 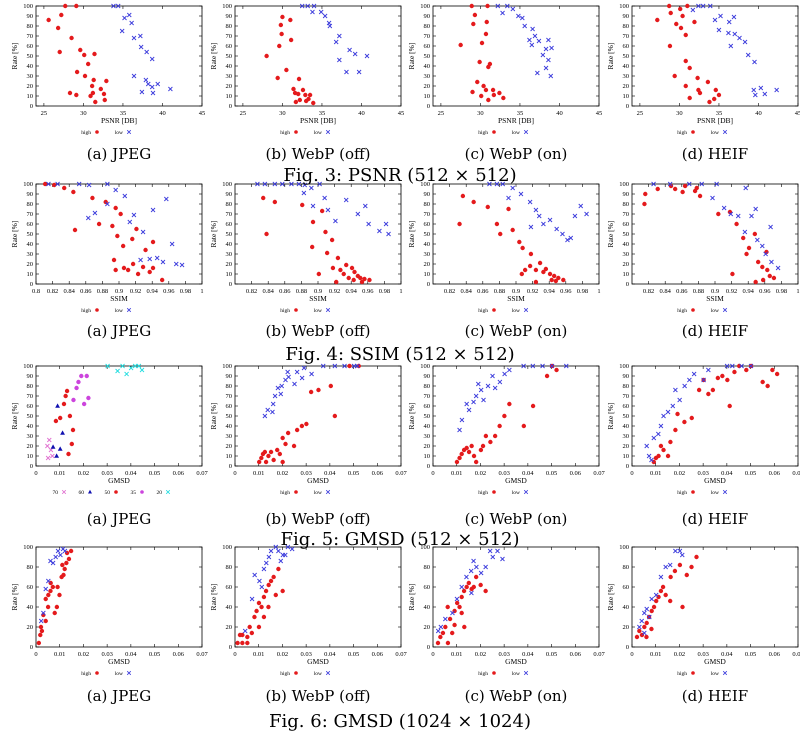 I want to click on y-tick-label: 30, so click(x=427, y=254).